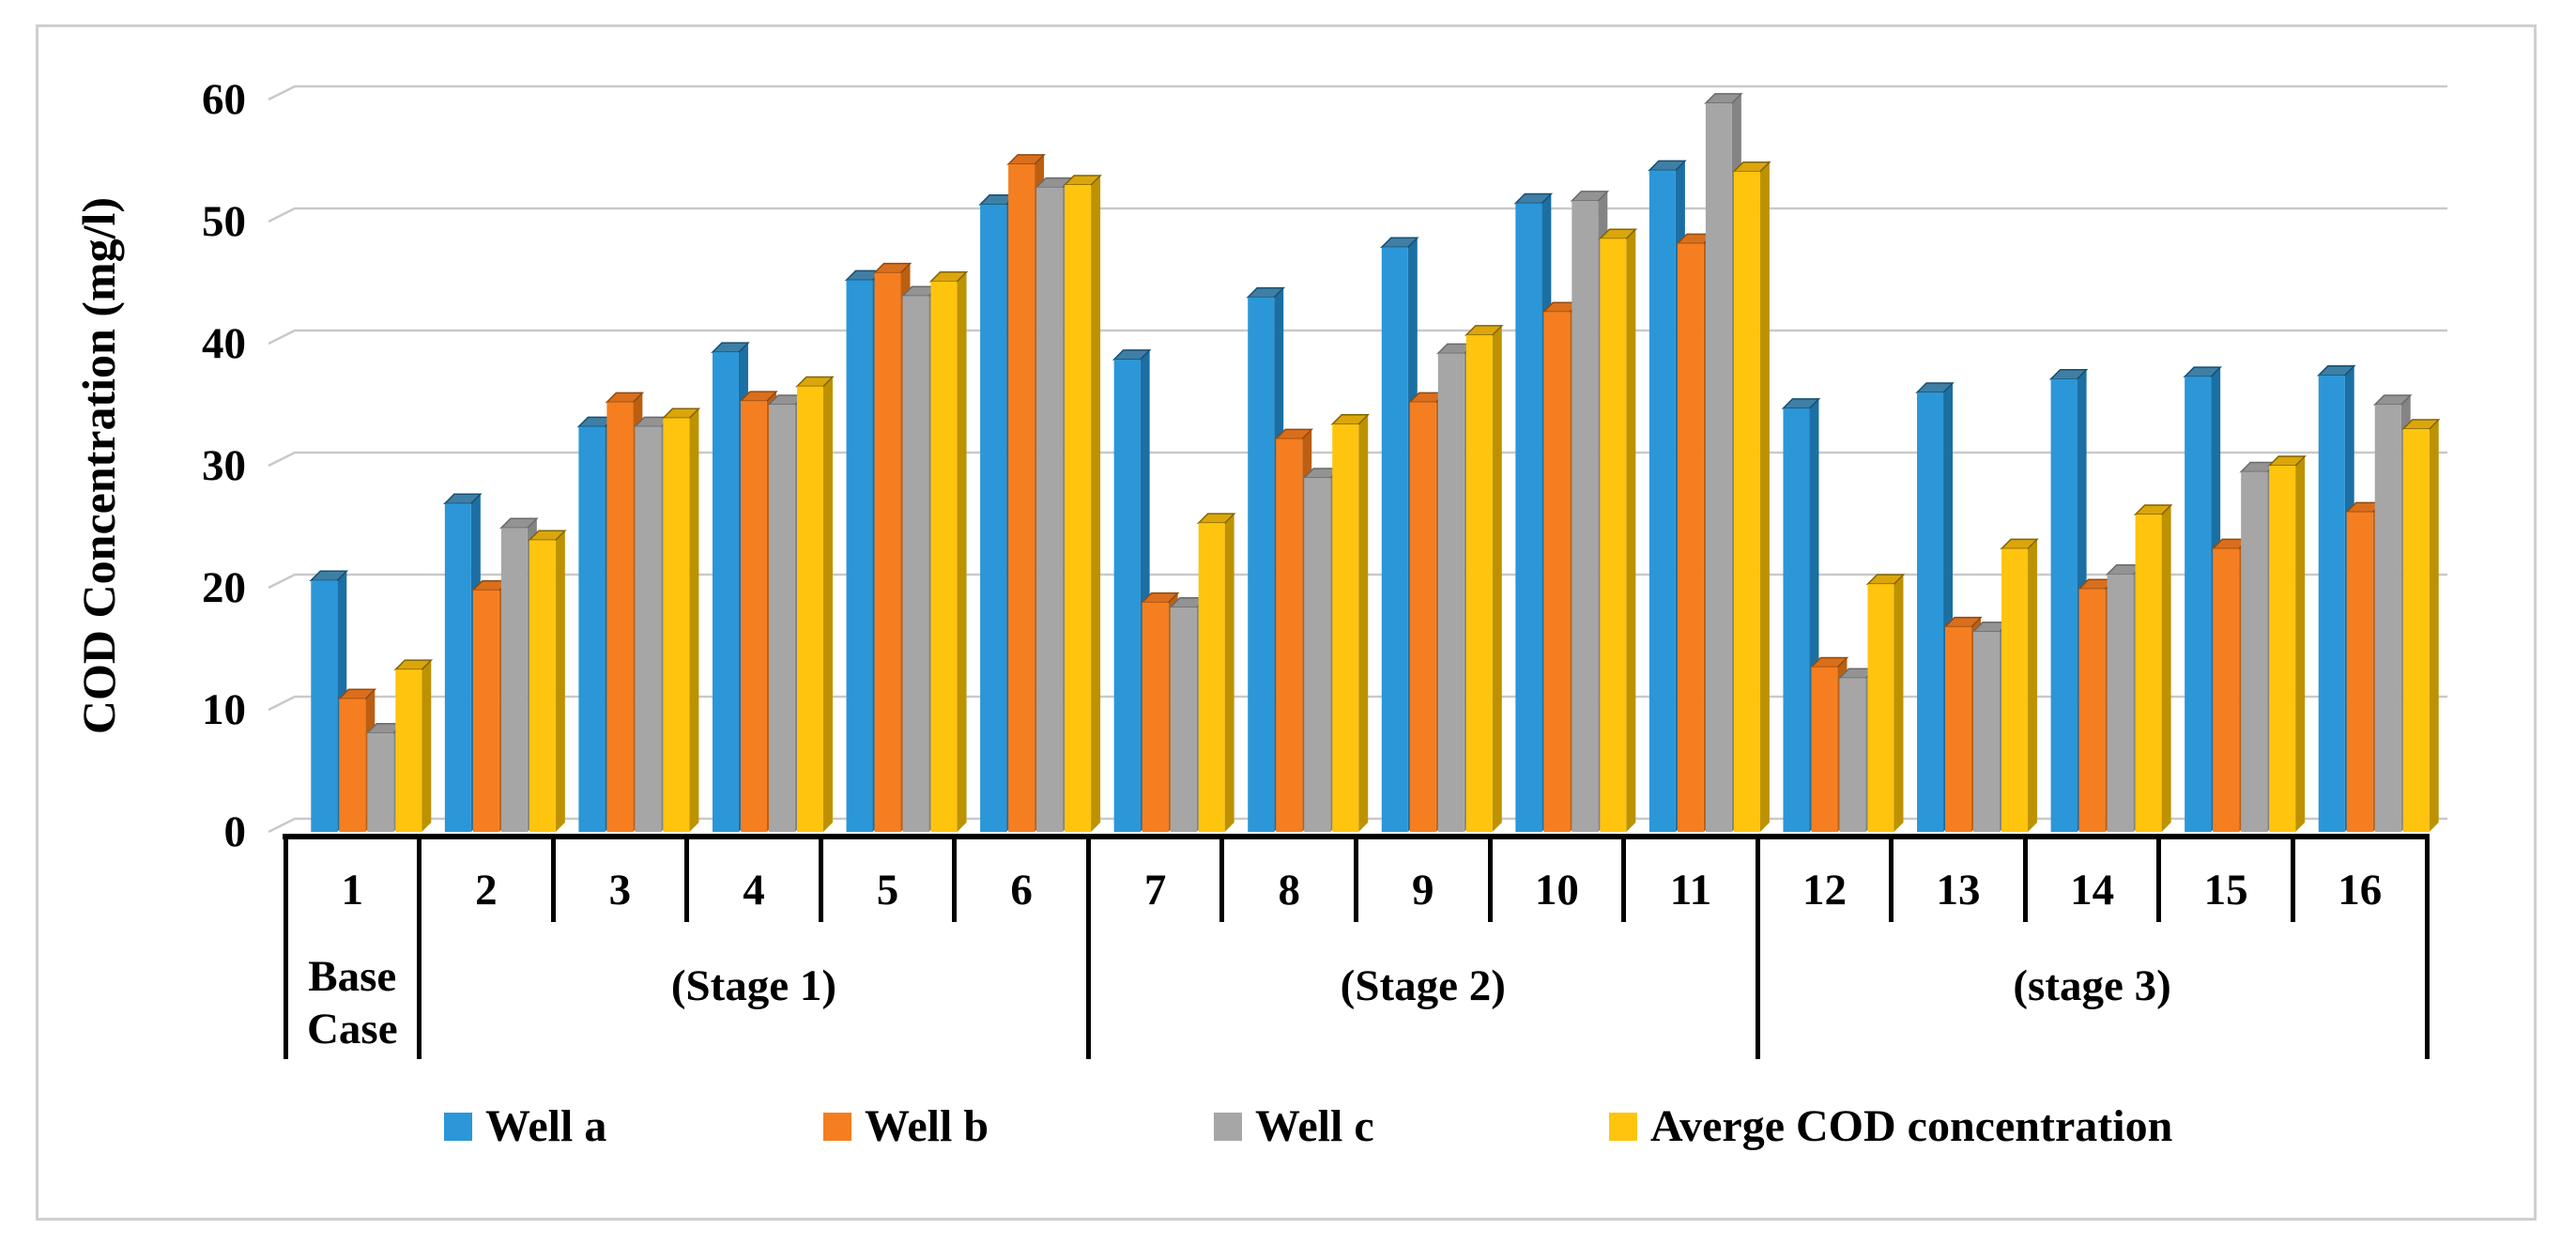 The width and height of the screenshot is (2576, 1245). Describe the element at coordinates (906, 1127) in the screenshot. I see `legend-item-well-b: Well b` at that location.